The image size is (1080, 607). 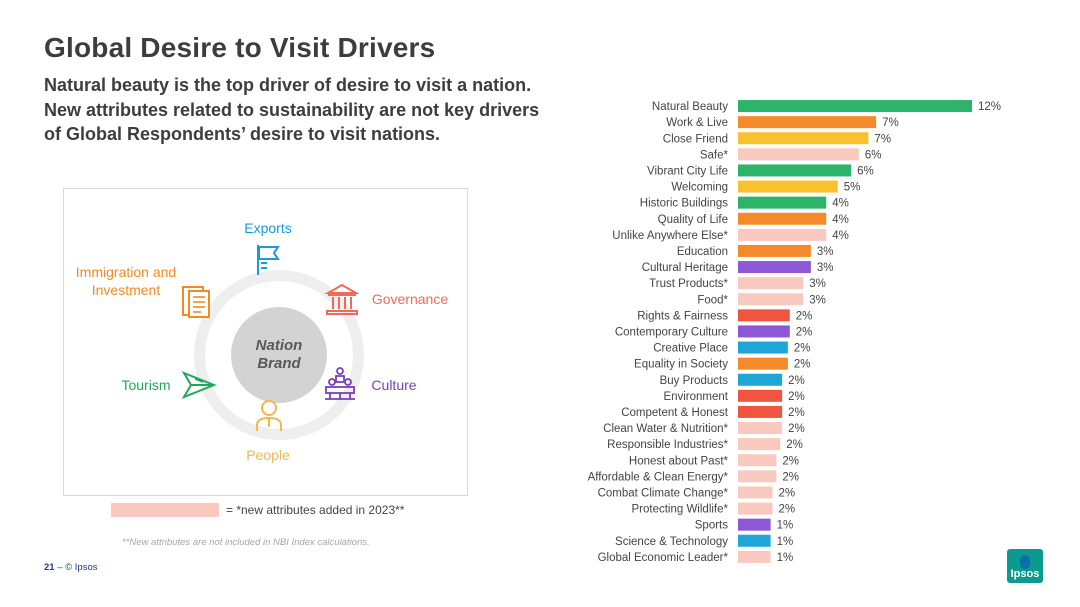 What do you see at coordinates (681, 365) in the screenshot?
I see `category-label: Equality in Society` at bounding box center [681, 365].